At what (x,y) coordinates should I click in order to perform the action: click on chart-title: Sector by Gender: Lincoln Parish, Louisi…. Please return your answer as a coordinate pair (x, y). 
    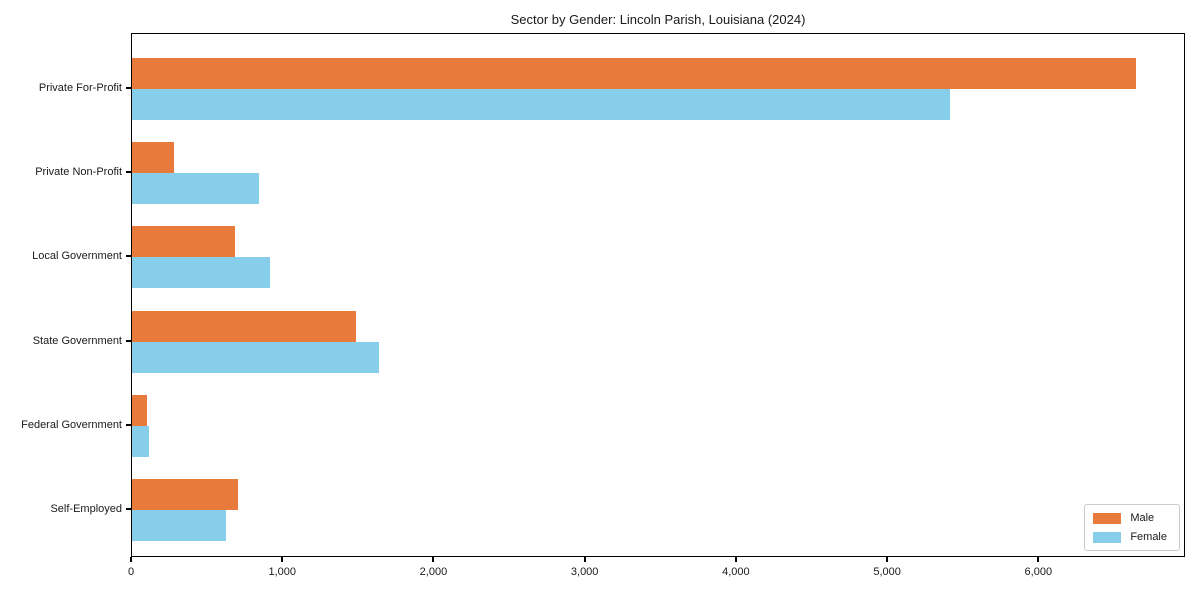
    Looking at the image, I should click on (658, 19).